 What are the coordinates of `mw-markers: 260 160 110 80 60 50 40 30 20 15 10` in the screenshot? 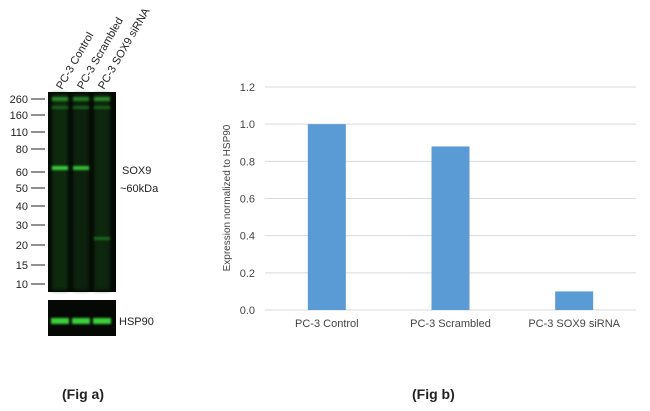 It's located at (27, 192).